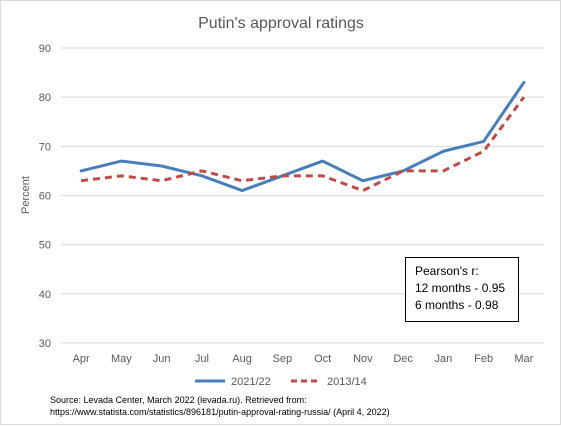  I want to click on y-axis-title: Percent, so click(26, 195).